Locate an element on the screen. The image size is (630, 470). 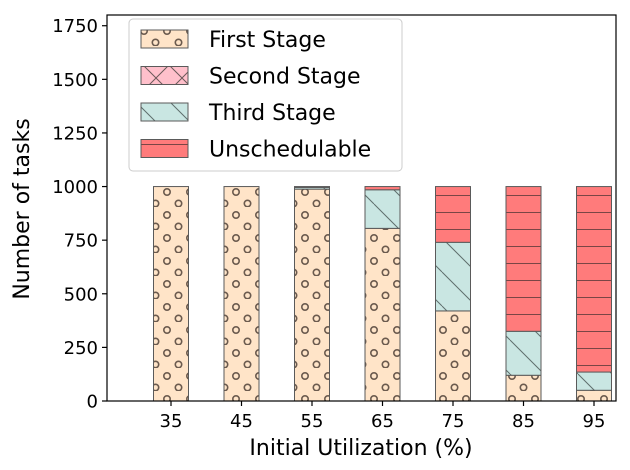
legend-swatch-unschedulable is located at coordinates (164, 148).